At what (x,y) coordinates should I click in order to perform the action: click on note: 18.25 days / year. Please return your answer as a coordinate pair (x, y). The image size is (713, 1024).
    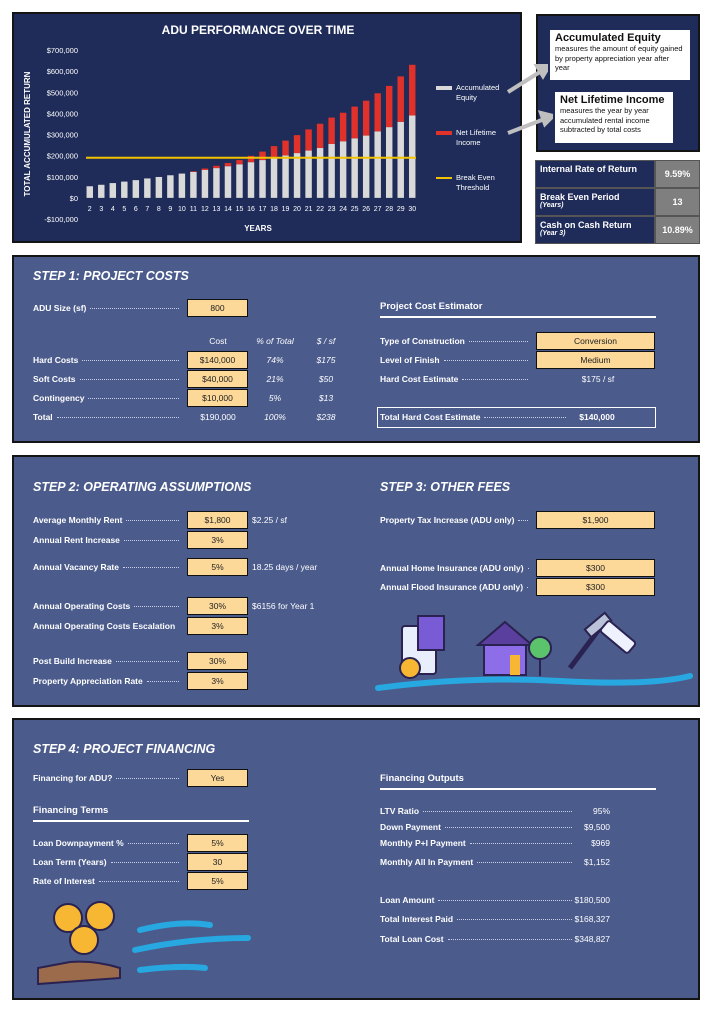
    Looking at the image, I should click on (285, 567).